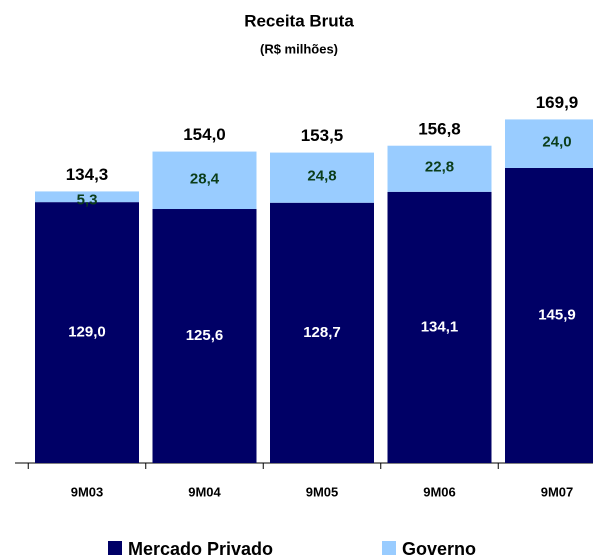  Describe the element at coordinates (299, 48) in the screenshot. I see `chart-subtitle: (R$ milhões)` at that location.